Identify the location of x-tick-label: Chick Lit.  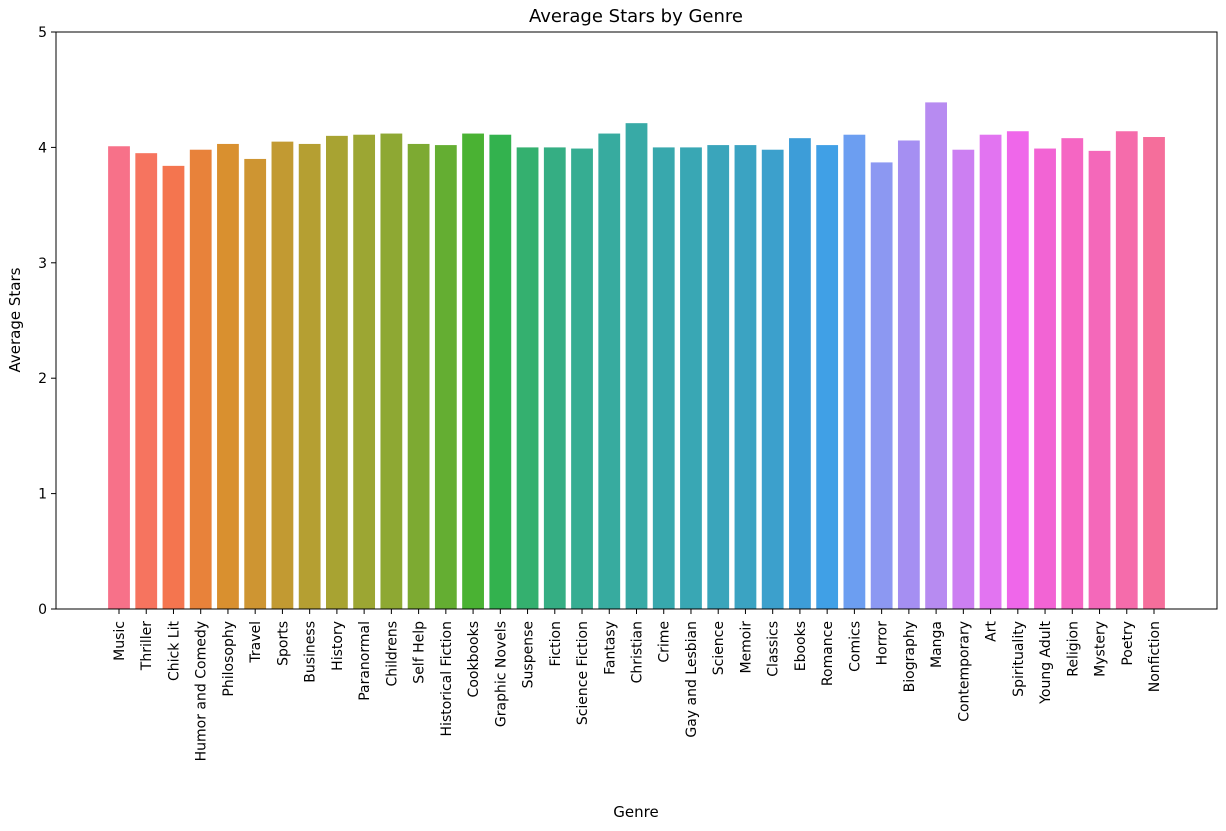
(174, 651).